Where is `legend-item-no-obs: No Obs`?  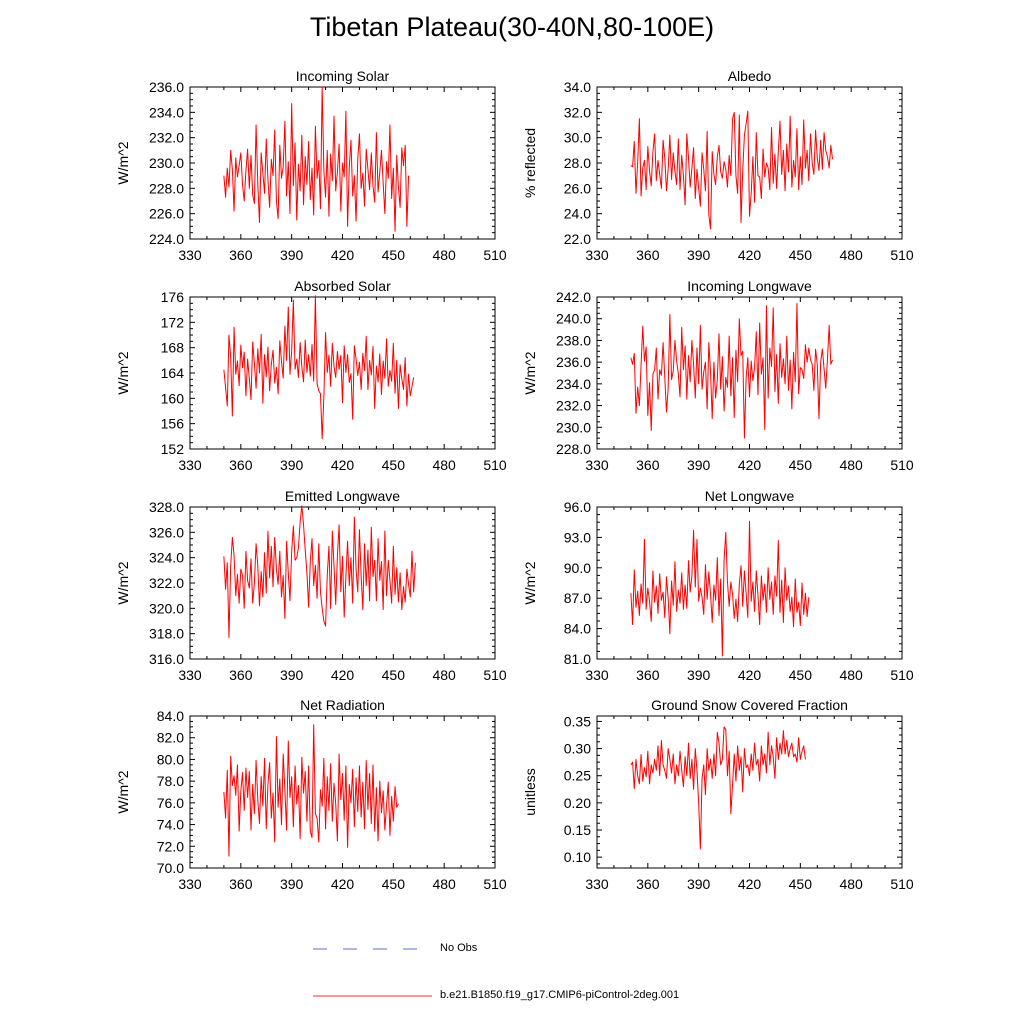
legend-item-no-obs: No Obs is located at coordinates (510, 950).